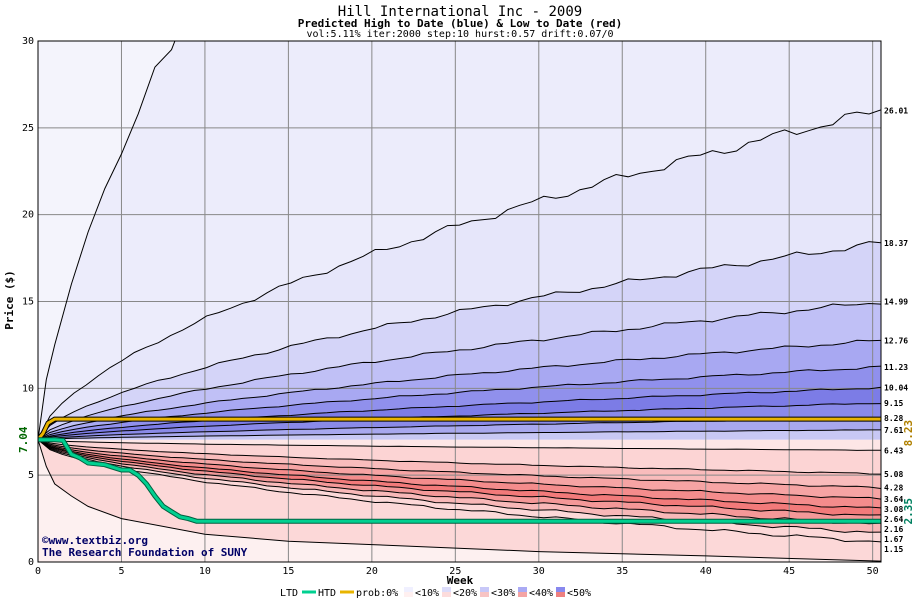 The image size is (920, 600). What do you see at coordinates (28, 41) in the screenshot?
I see `y-tick-label: 30` at bounding box center [28, 41].